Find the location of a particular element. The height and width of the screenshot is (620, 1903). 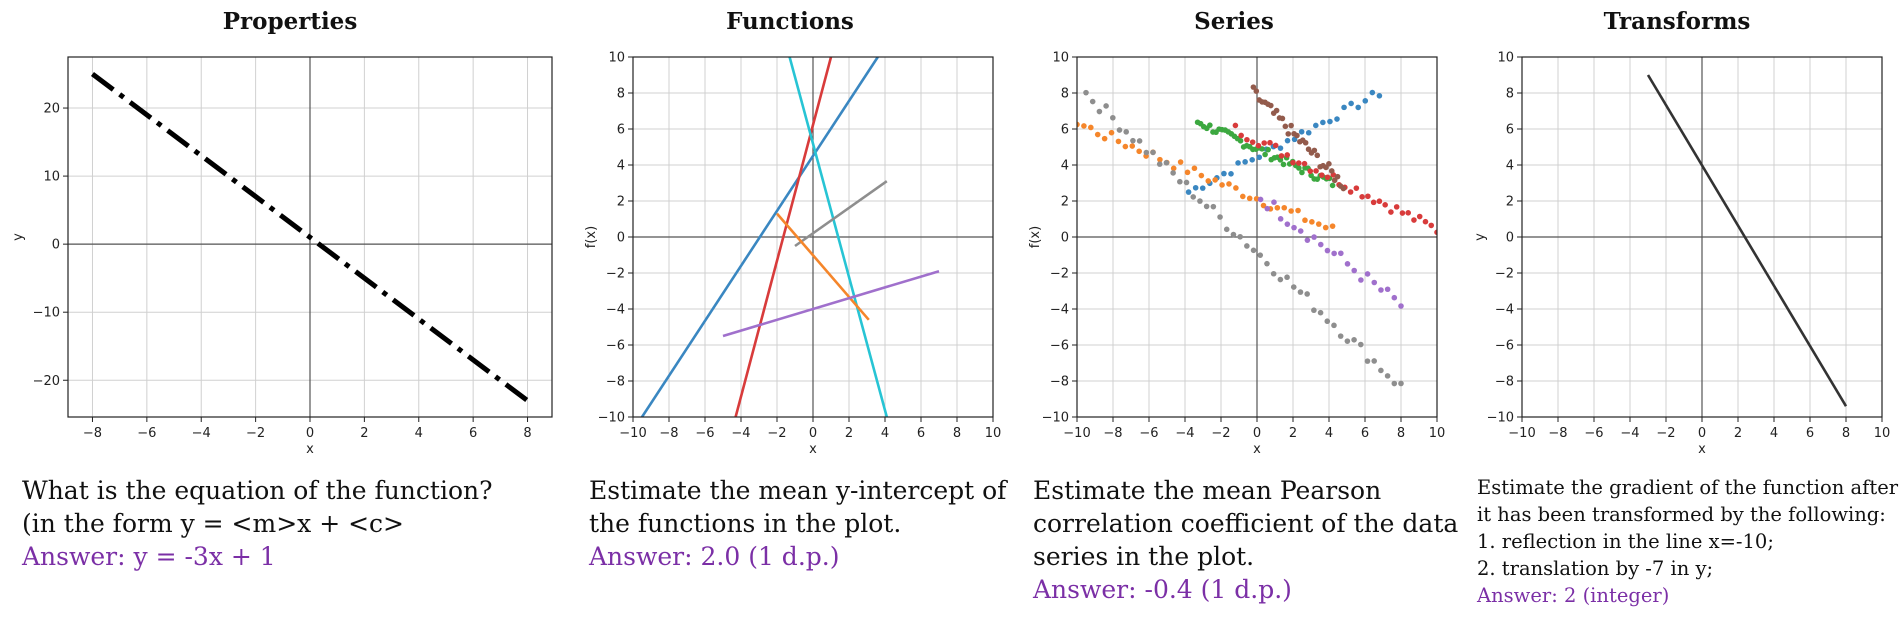

y-tick-label: 6 is located at coordinates (1510, 130).